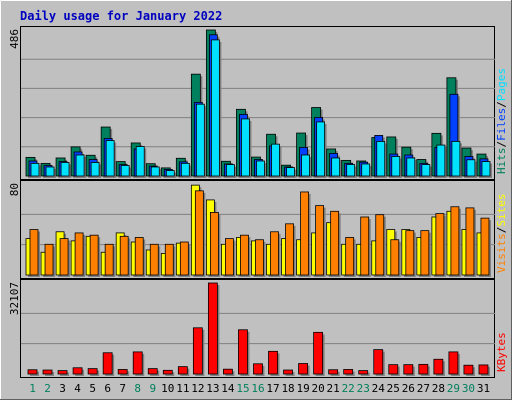 The width and height of the screenshot is (512, 400). I want to click on bar-visits-day-19-fill, so click(304, 233).